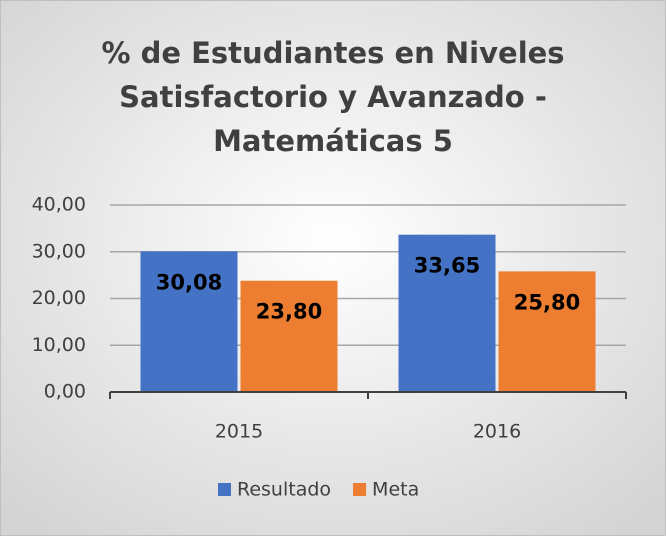  Describe the element at coordinates (395, 490) in the screenshot. I see `legend-label: Meta` at that location.